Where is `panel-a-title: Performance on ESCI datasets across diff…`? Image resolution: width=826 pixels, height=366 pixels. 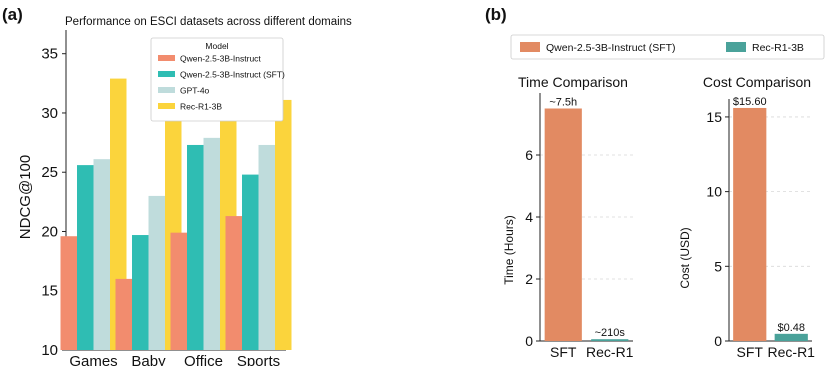
panel-a-title: Performance on ESCI datasets across diff… is located at coordinates (208, 22).